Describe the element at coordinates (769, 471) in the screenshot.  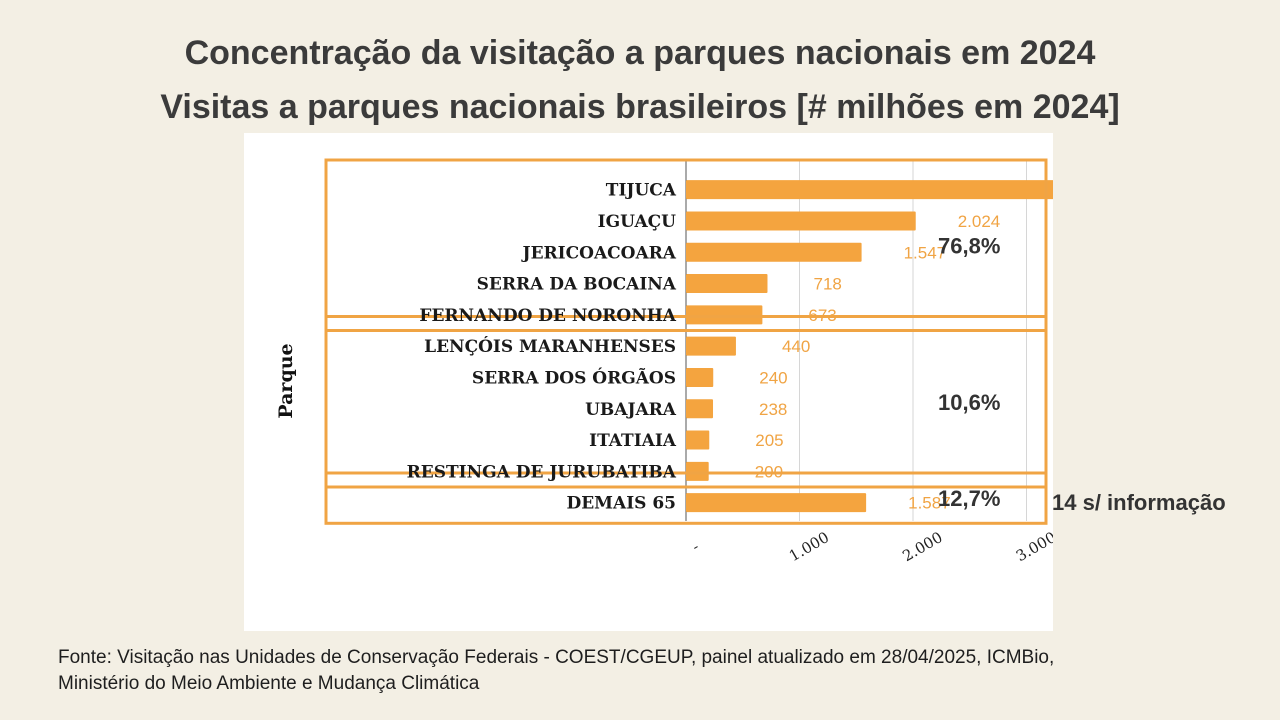
I see `value-label: 200` at that location.